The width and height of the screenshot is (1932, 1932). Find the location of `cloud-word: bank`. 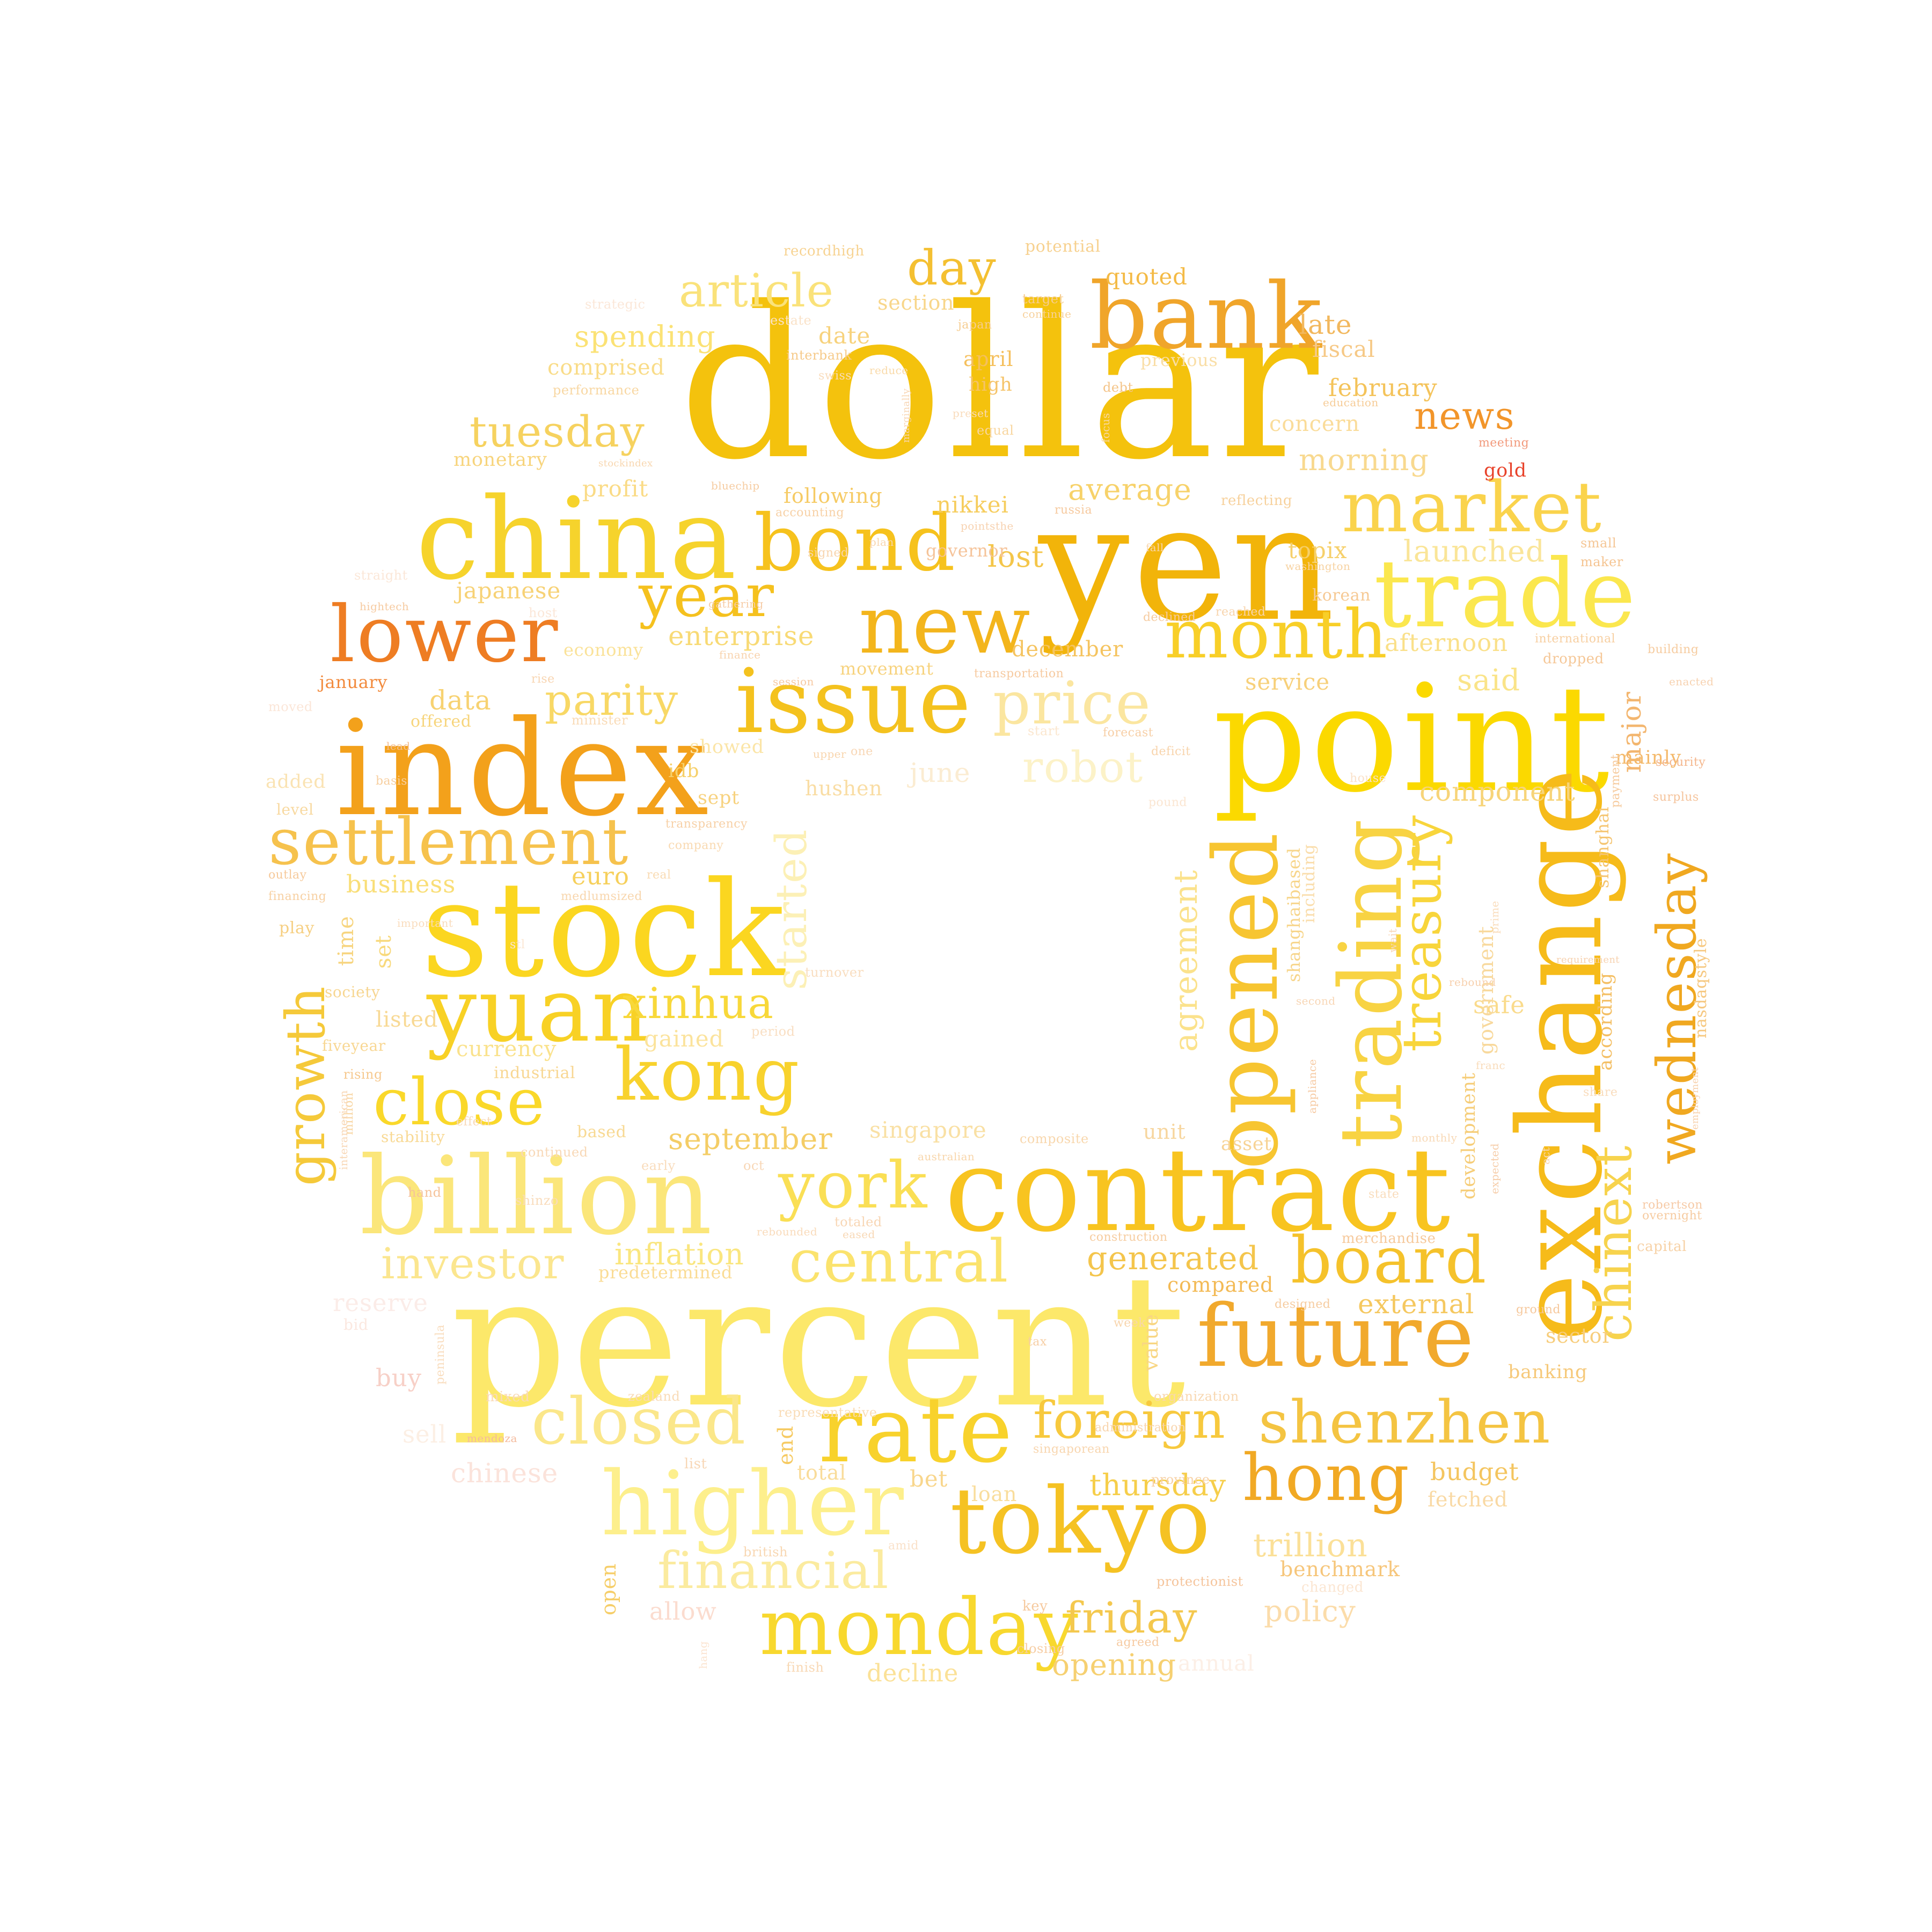

cloud-word: bank is located at coordinates (1206, 317).